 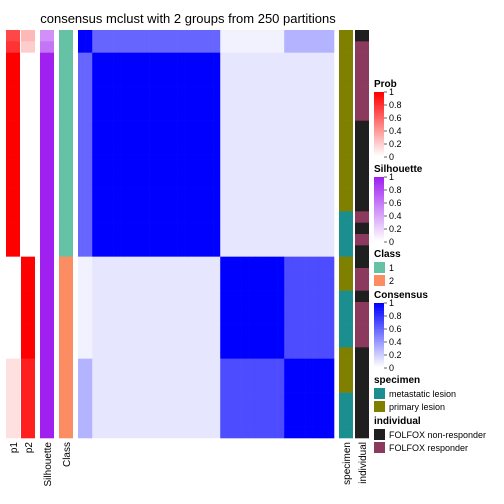 I want to click on annotation-cell-silhouette, so click(x=47, y=387).